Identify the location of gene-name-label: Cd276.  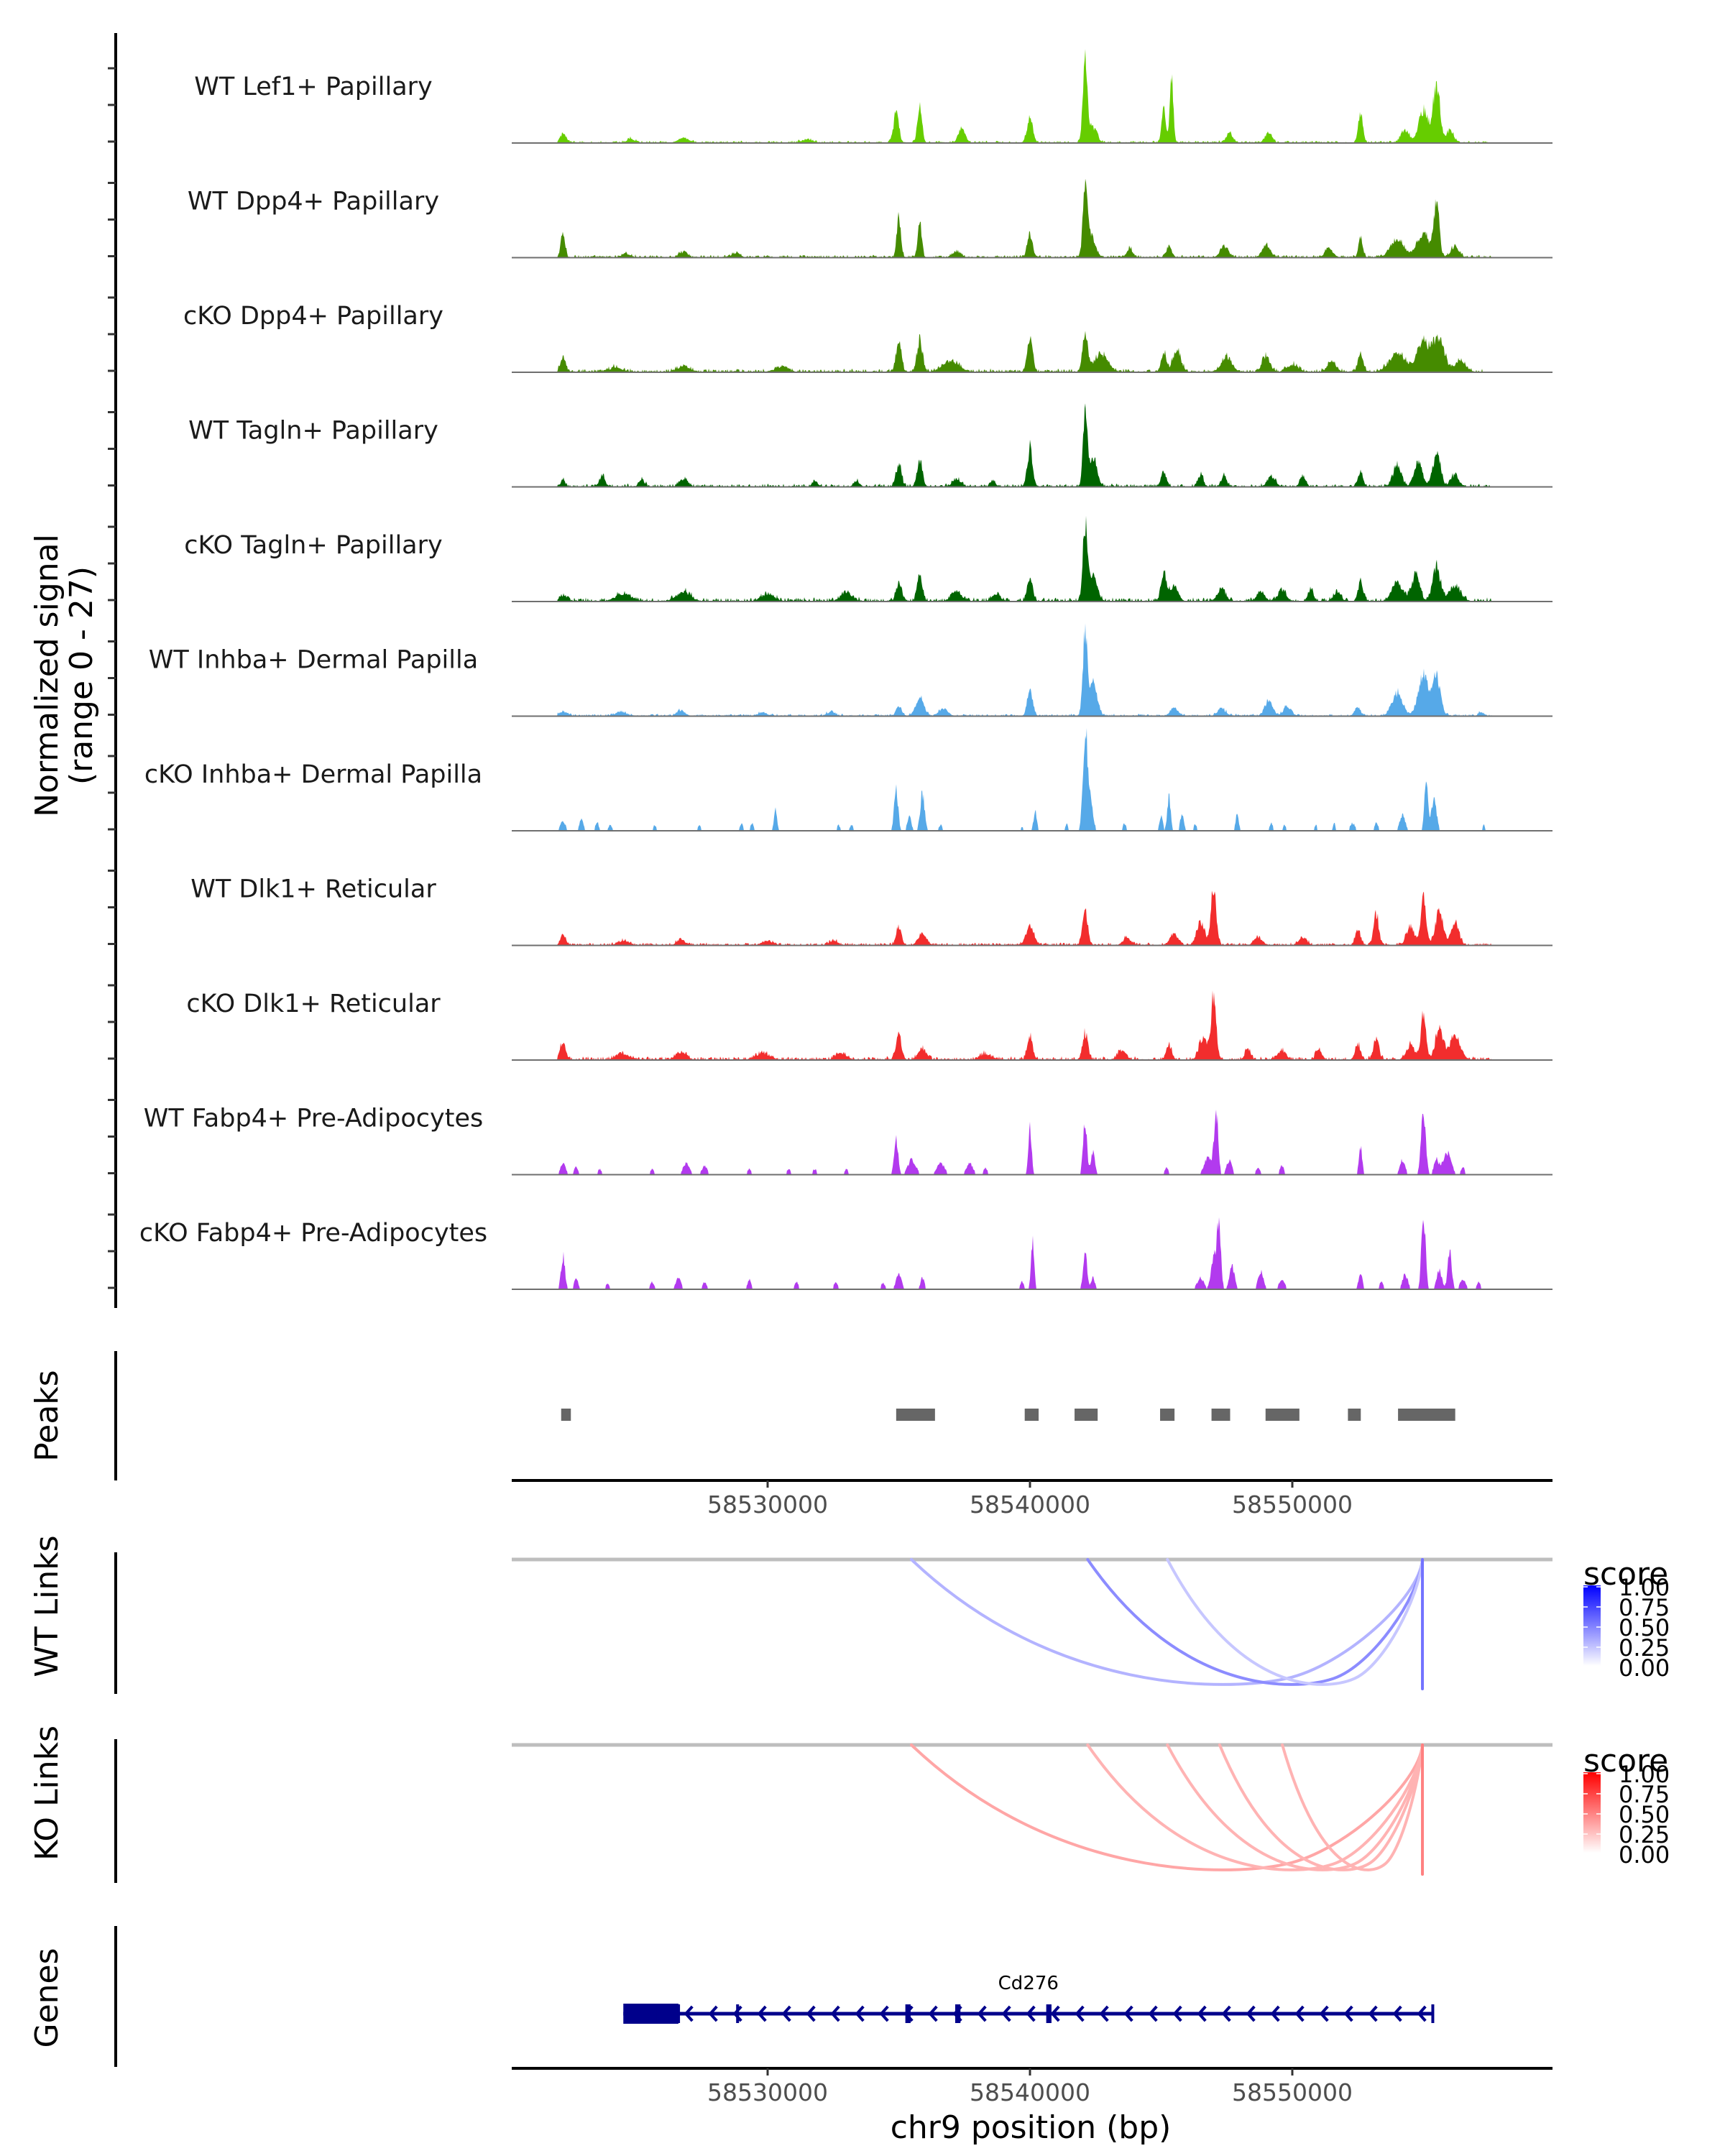
(1028, 1984).